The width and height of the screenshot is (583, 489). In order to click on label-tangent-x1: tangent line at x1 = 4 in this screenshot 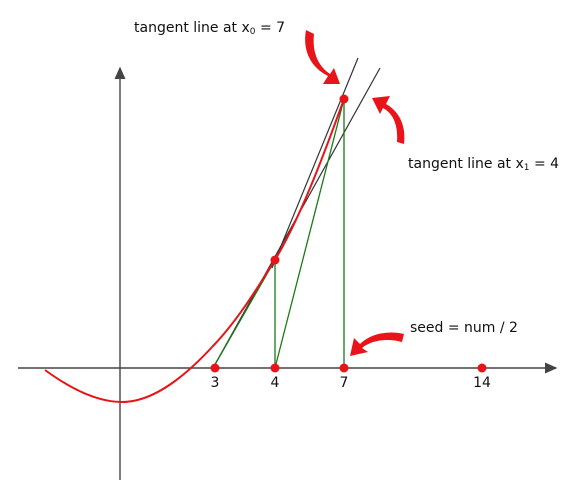, I will do `click(483, 166)`.